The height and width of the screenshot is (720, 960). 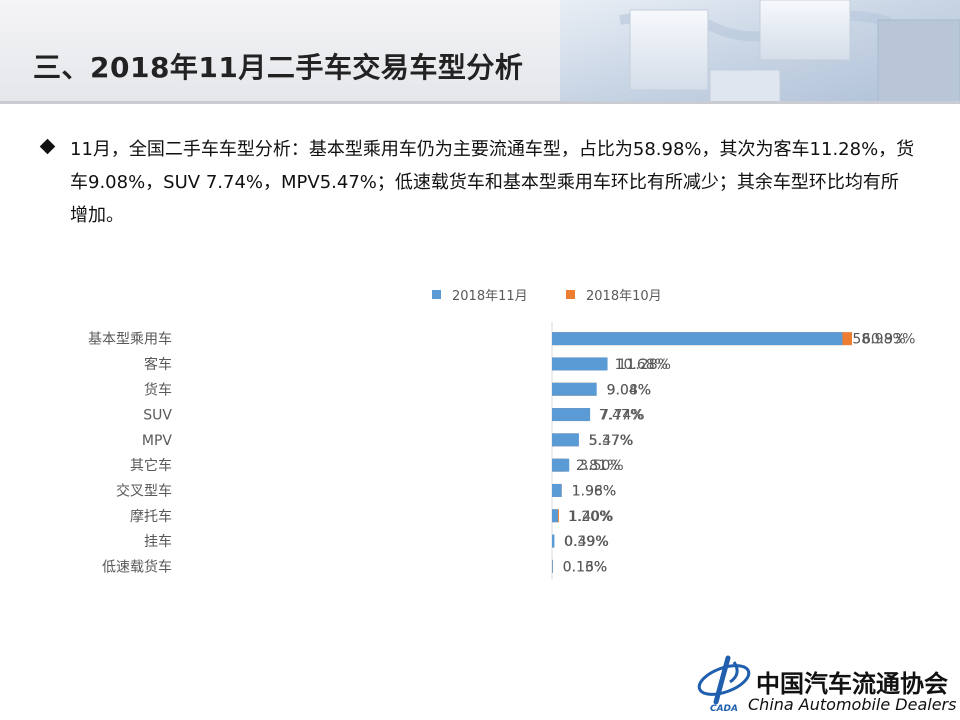 I want to click on data-label-2018-11: 9.08%, so click(x=629, y=390).